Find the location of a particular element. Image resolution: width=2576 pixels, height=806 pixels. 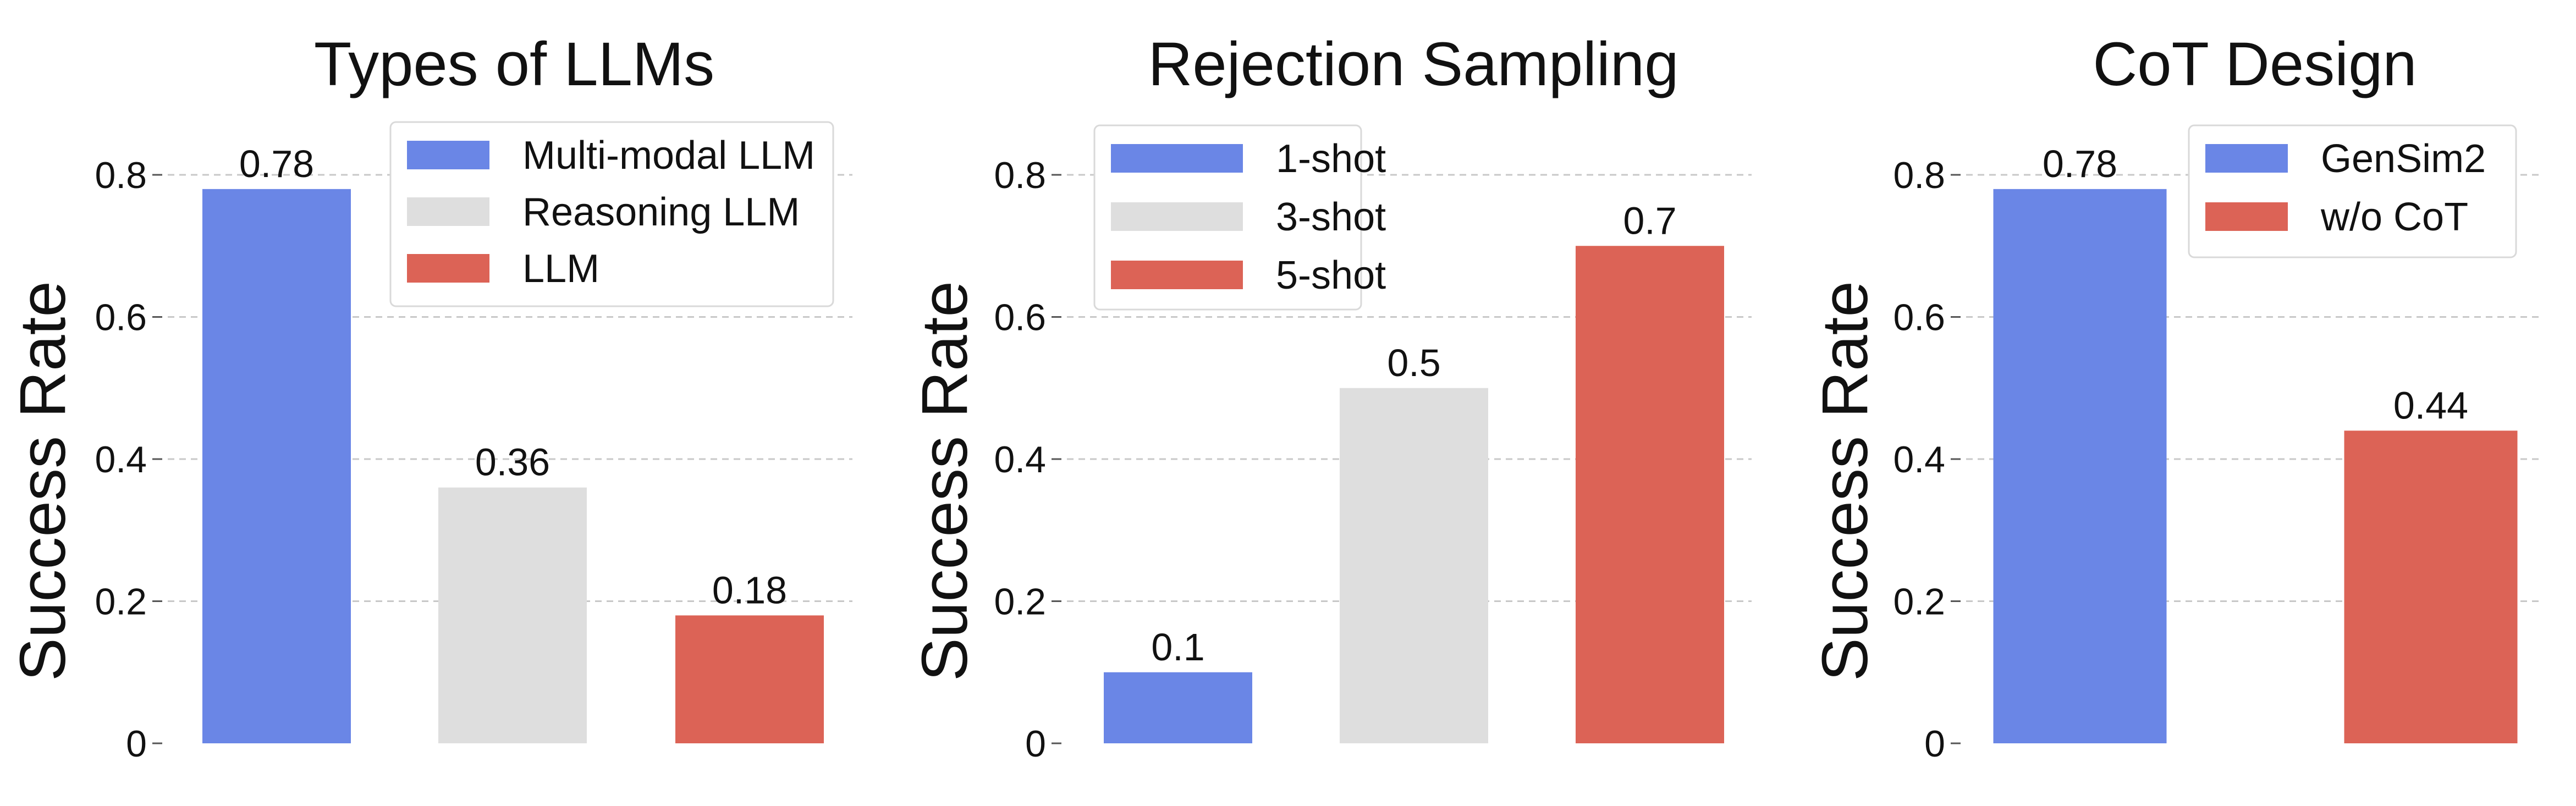

legend: 1-shot 3-shot 5-shot is located at coordinates (1239, 217).